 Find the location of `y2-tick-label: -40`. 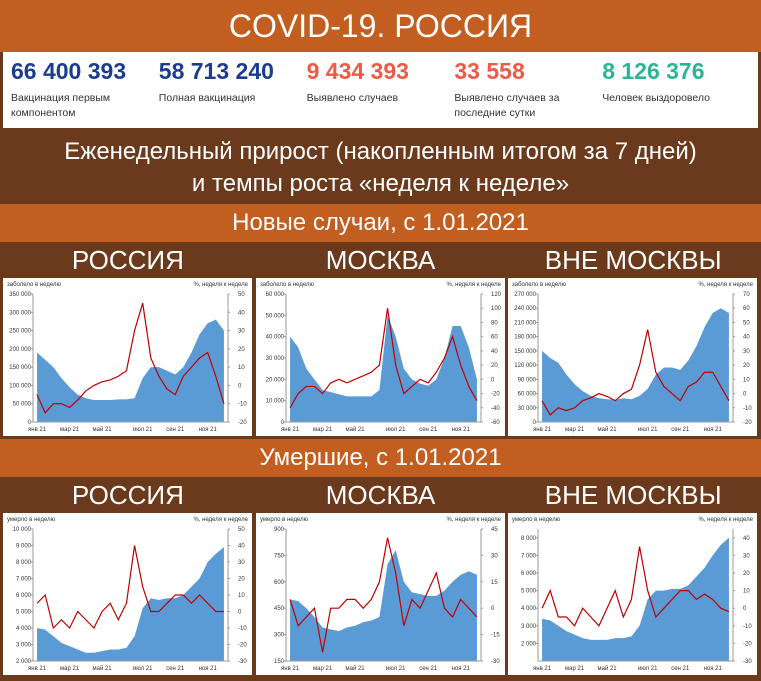

y2-tick-label: -40 is located at coordinates (495, 409).